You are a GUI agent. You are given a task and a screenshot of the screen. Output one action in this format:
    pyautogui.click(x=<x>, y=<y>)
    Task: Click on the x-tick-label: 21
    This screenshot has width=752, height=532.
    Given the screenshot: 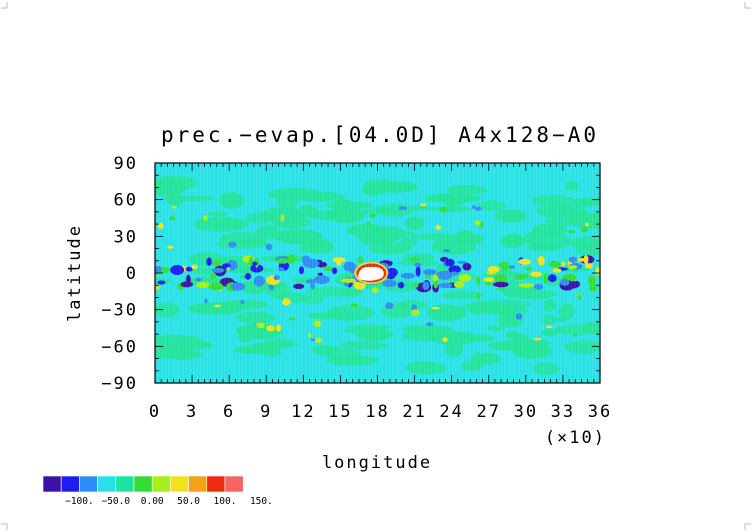 What is the action you would take?
    pyautogui.click(x=414, y=412)
    